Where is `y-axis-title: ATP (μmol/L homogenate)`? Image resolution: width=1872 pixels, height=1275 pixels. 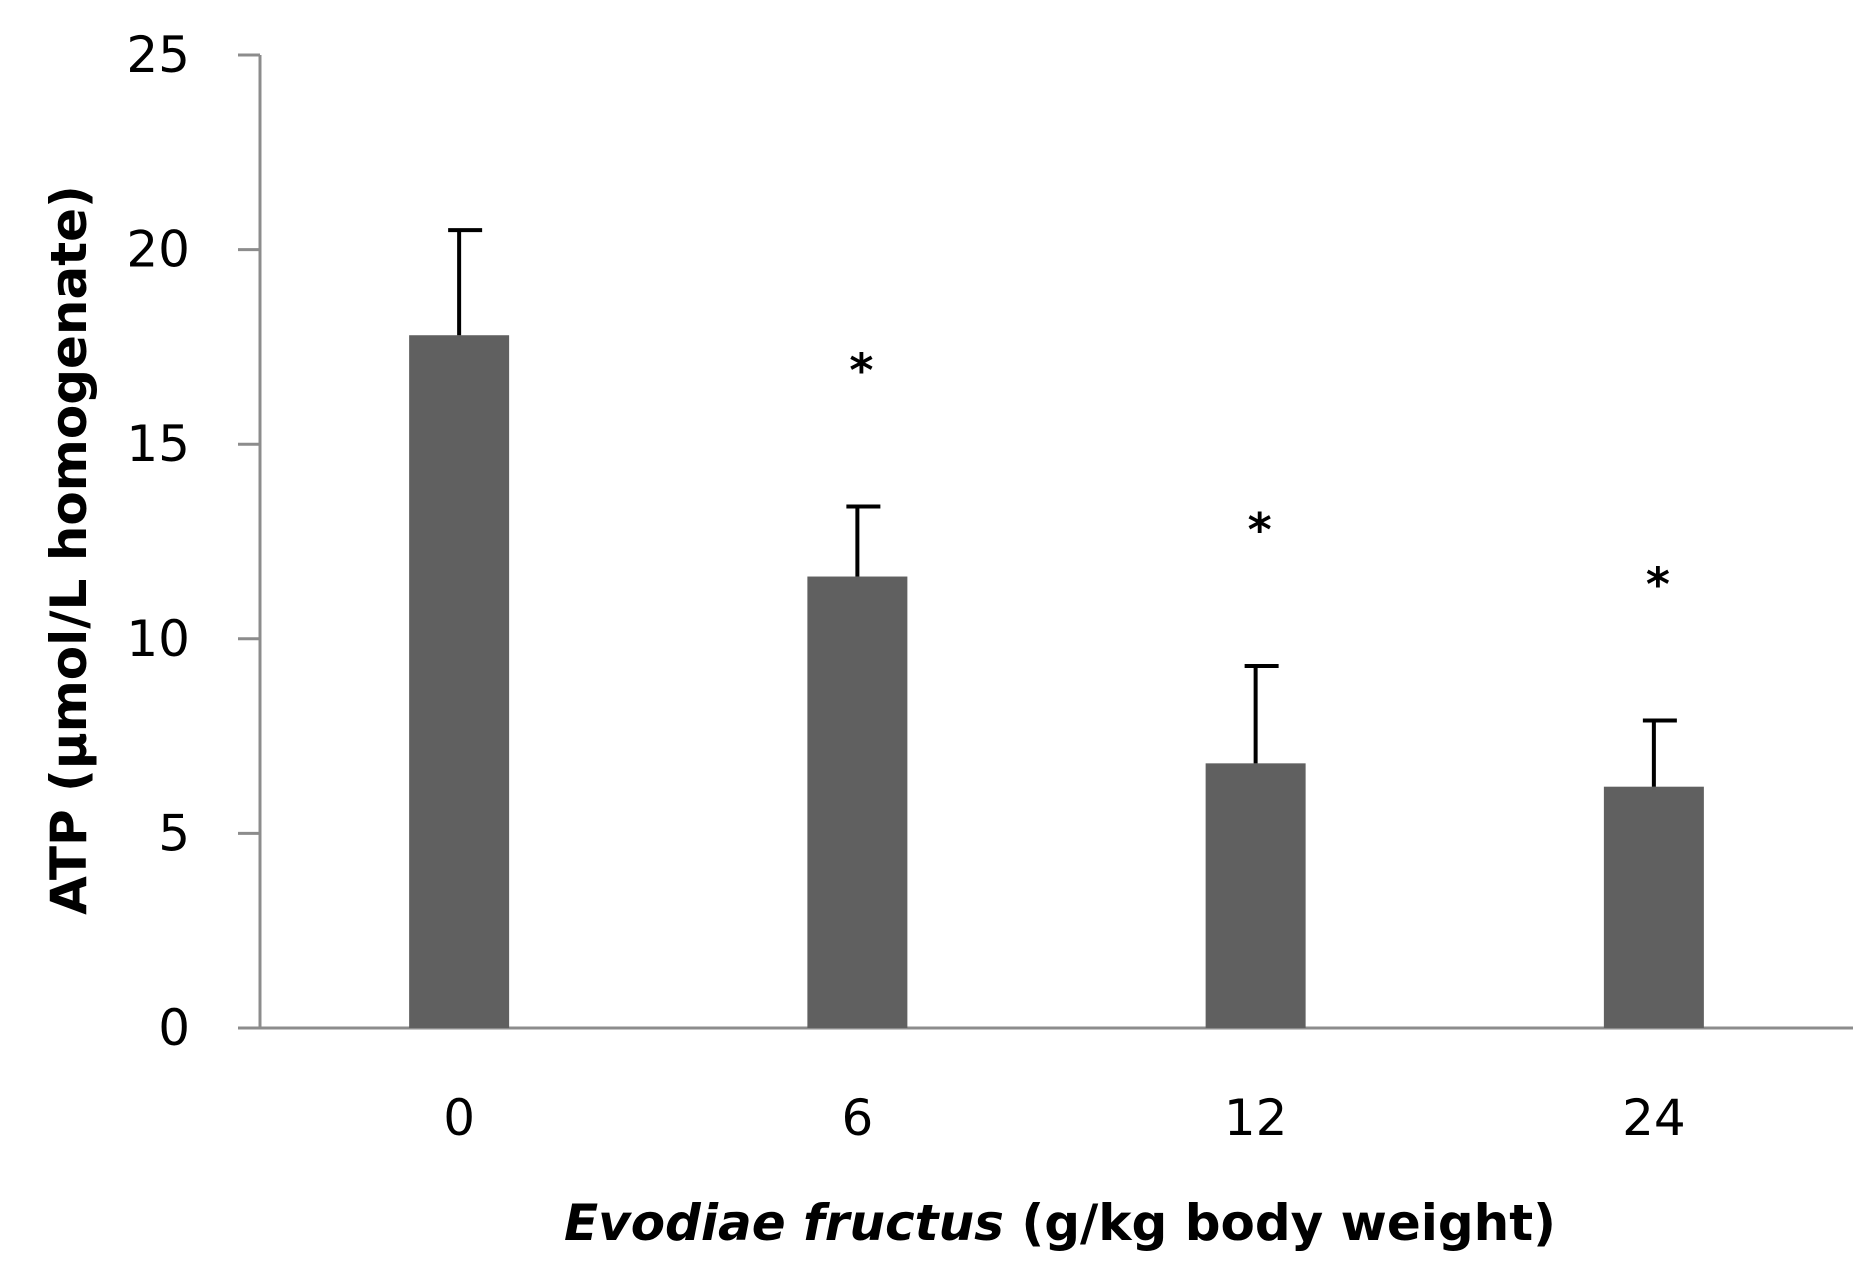 y-axis-title: ATP (μmol/L homogenate) is located at coordinates (69, 550).